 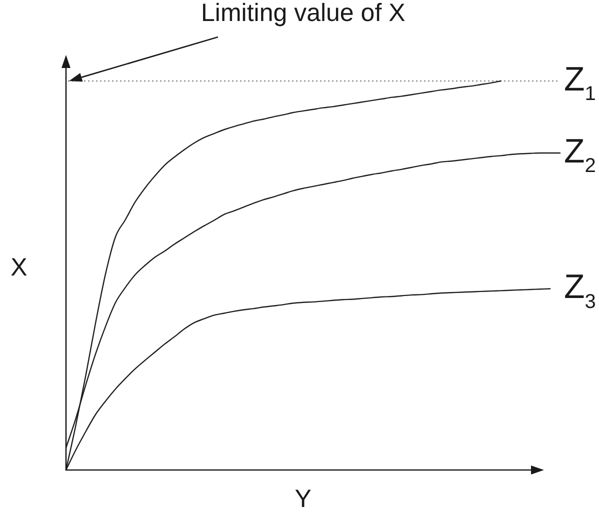 What do you see at coordinates (303, 498) in the screenshot?
I see `x-axis-title: Y` at bounding box center [303, 498].